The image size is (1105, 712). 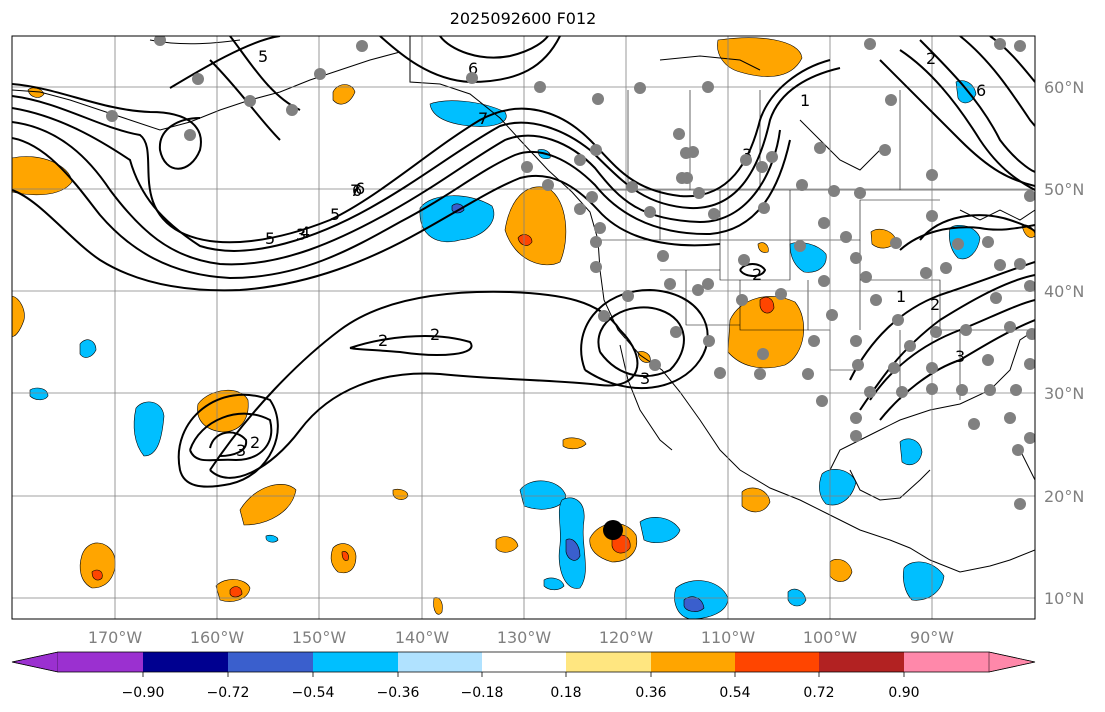 What do you see at coordinates (1064, 598) in the screenshot?
I see `lat-tick-label: 10°N` at bounding box center [1064, 598].